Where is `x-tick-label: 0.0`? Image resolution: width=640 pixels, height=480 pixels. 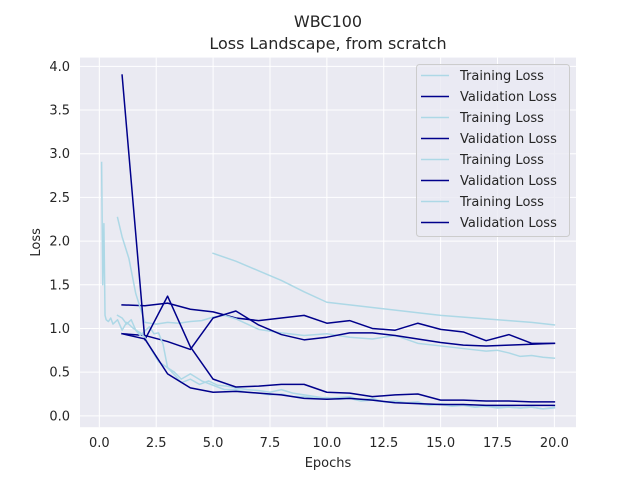 x-tick-label: 0.0 is located at coordinates (99, 443).